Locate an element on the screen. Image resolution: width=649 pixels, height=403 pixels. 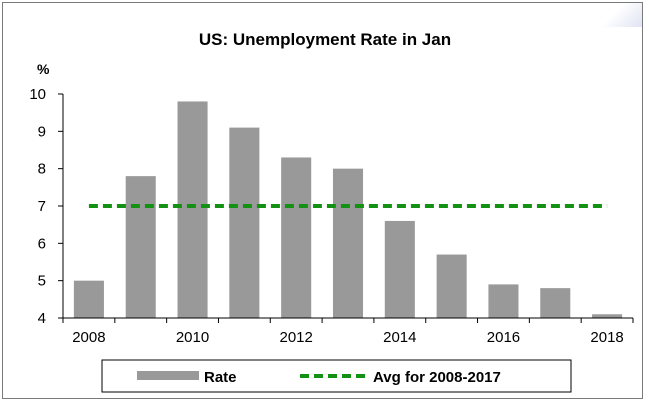
y-tick-label-4: 4 is located at coordinates (42, 318).